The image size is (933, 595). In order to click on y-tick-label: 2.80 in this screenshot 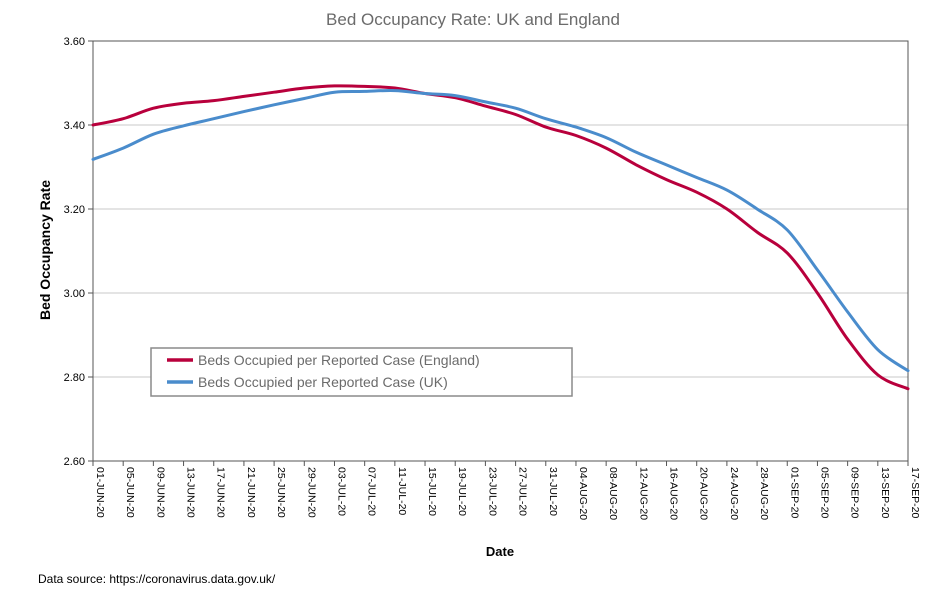, I will do `click(74, 378)`.